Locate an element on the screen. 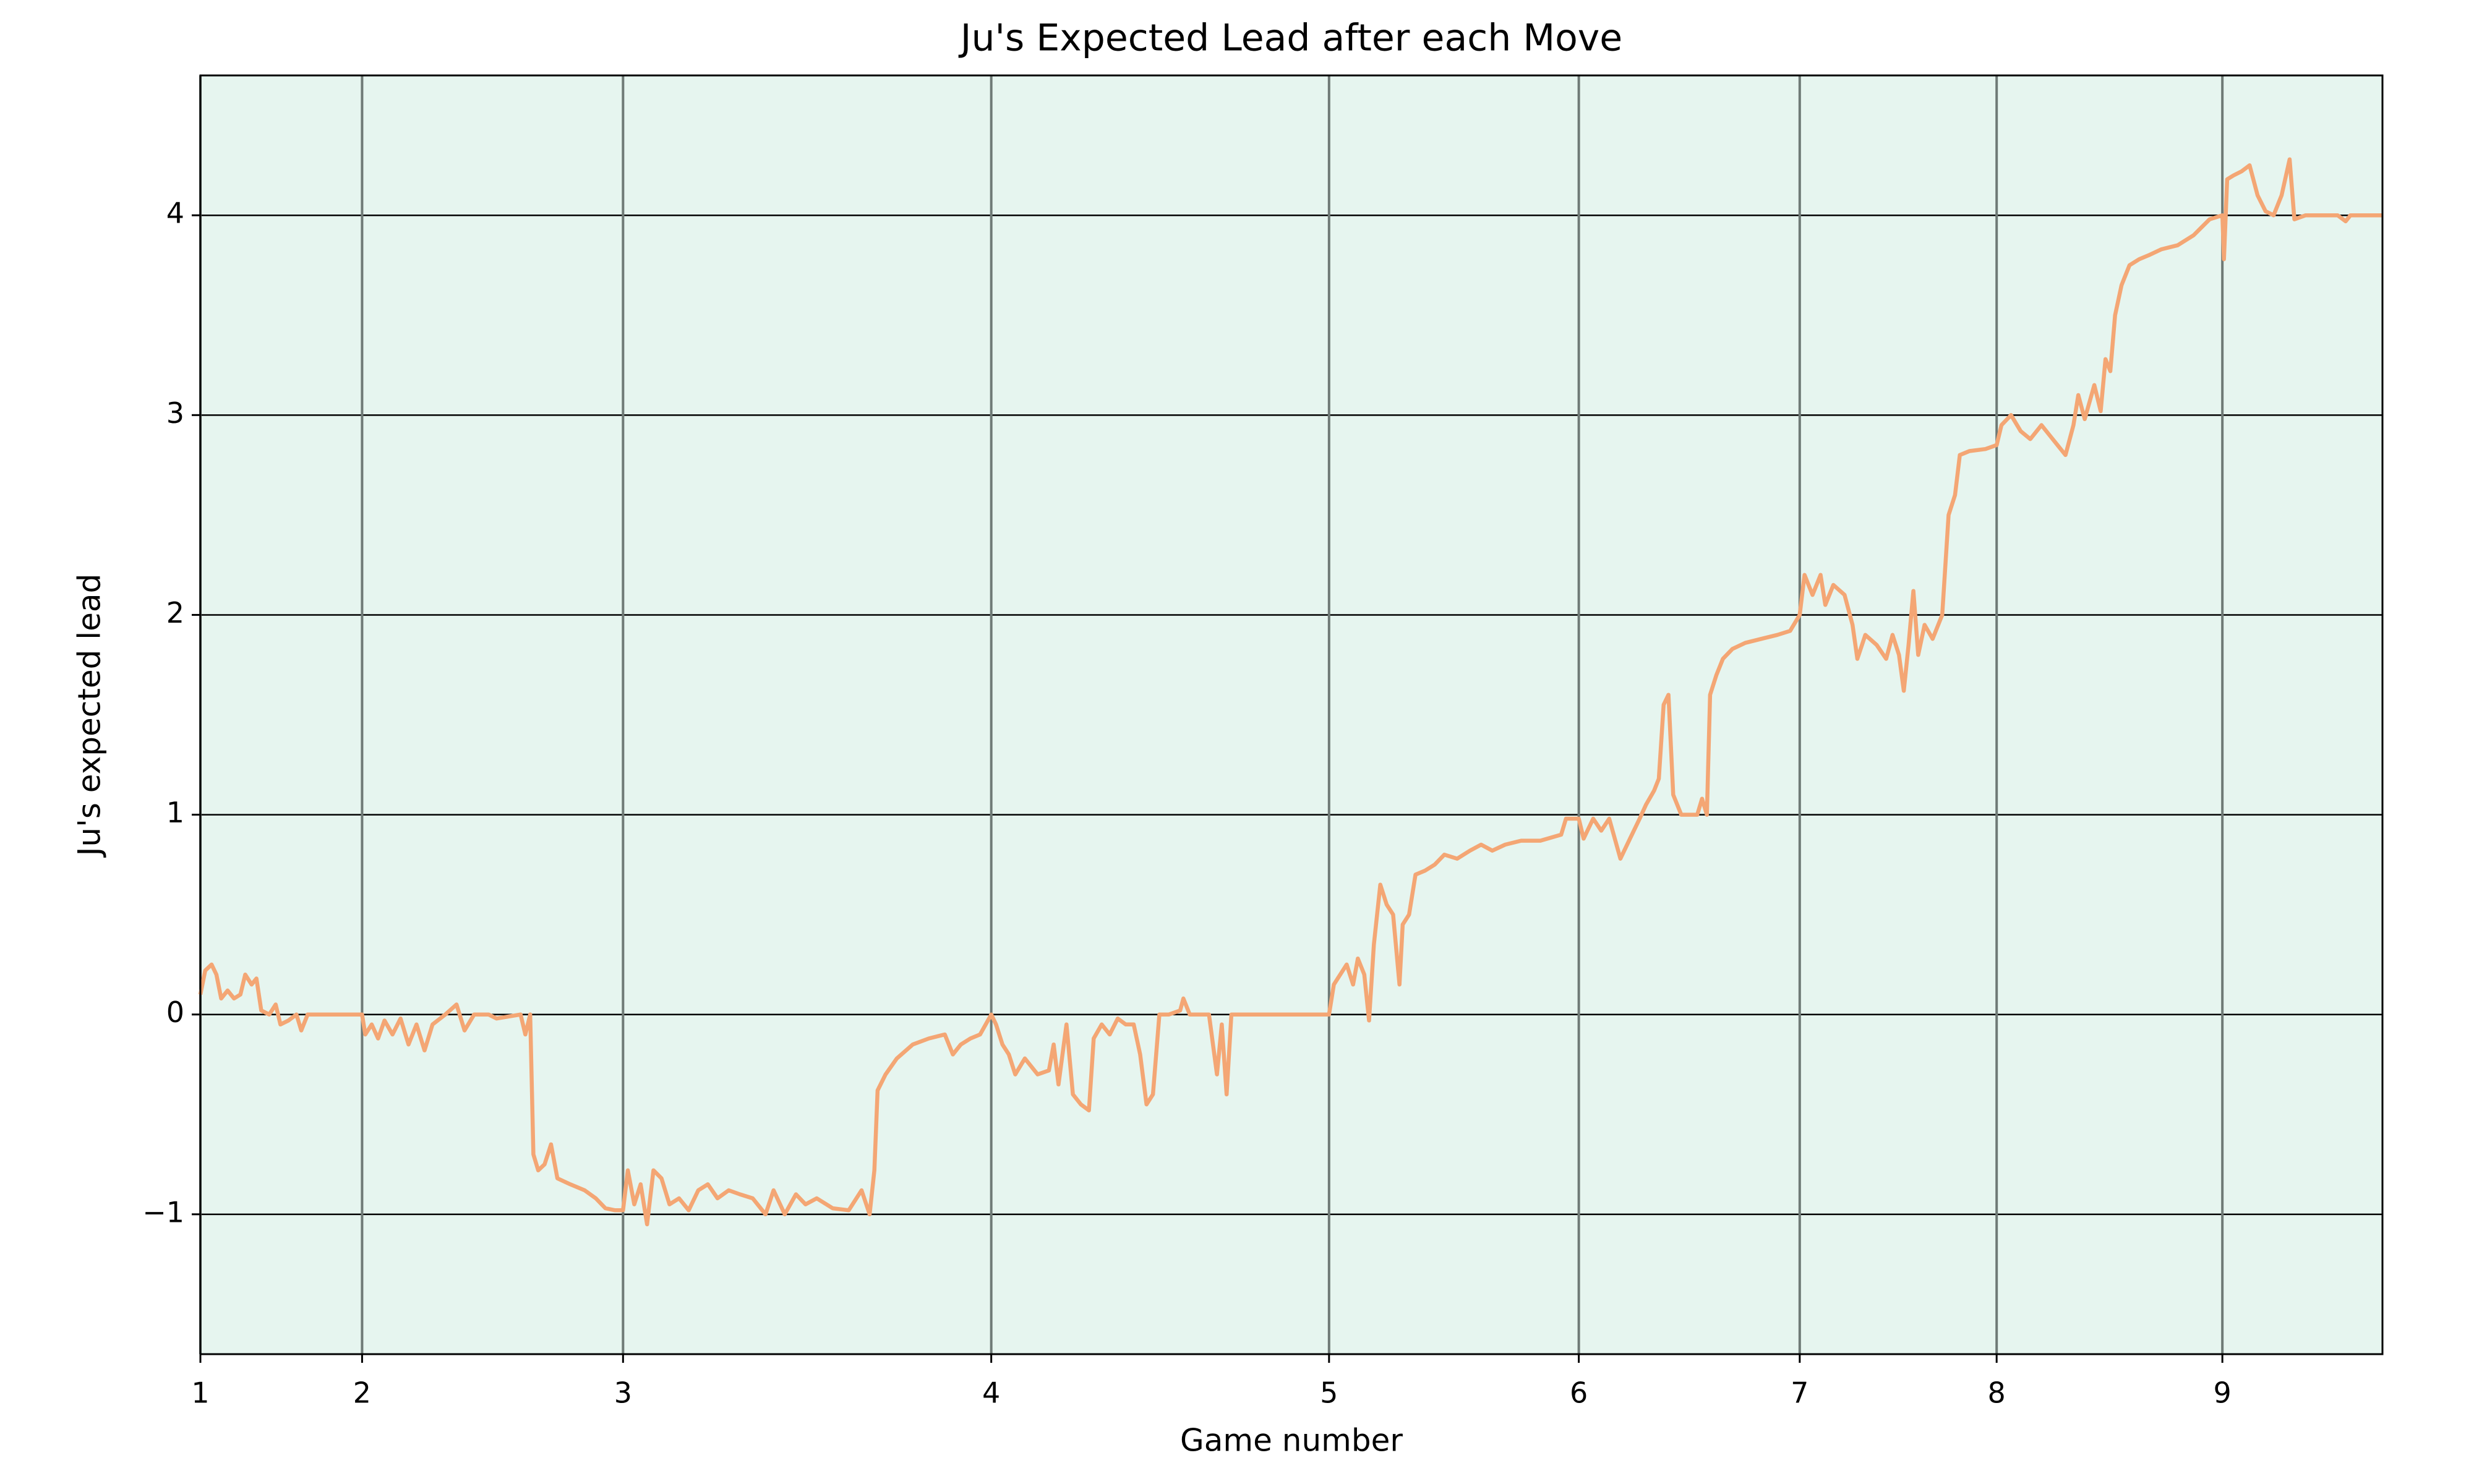 This screenshot has width=2474, height=1484. y-tick-label: 2 is located at coordinates (175, 612).